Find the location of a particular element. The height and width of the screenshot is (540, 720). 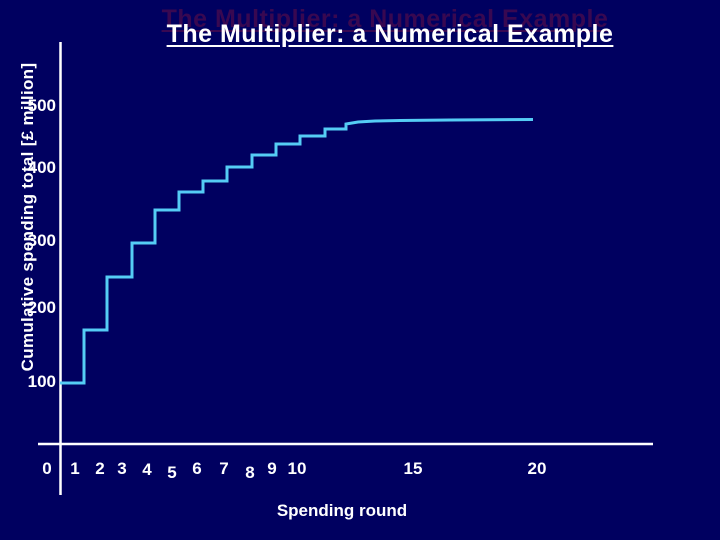

x-tick-label: 3 is located at coordinates (122, 468).